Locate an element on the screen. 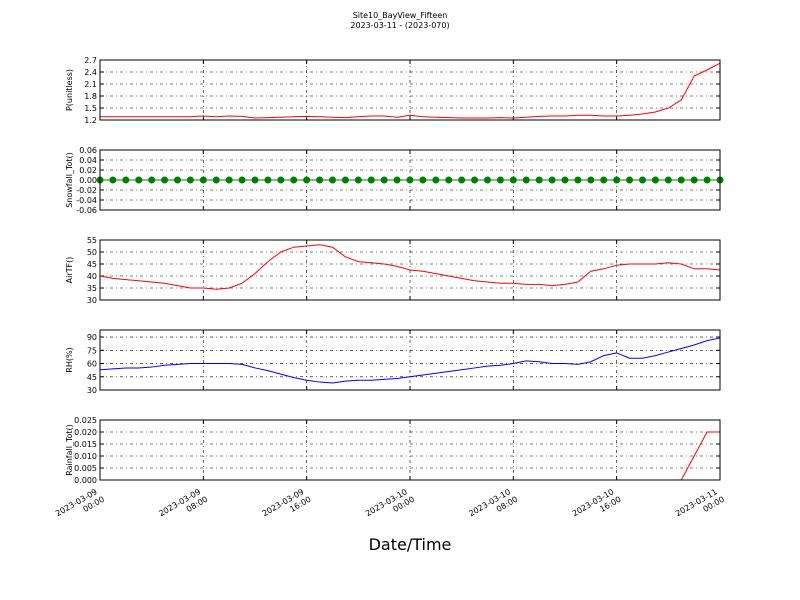  y-tick-label: 0.06 is located at coordinates (88, 150).